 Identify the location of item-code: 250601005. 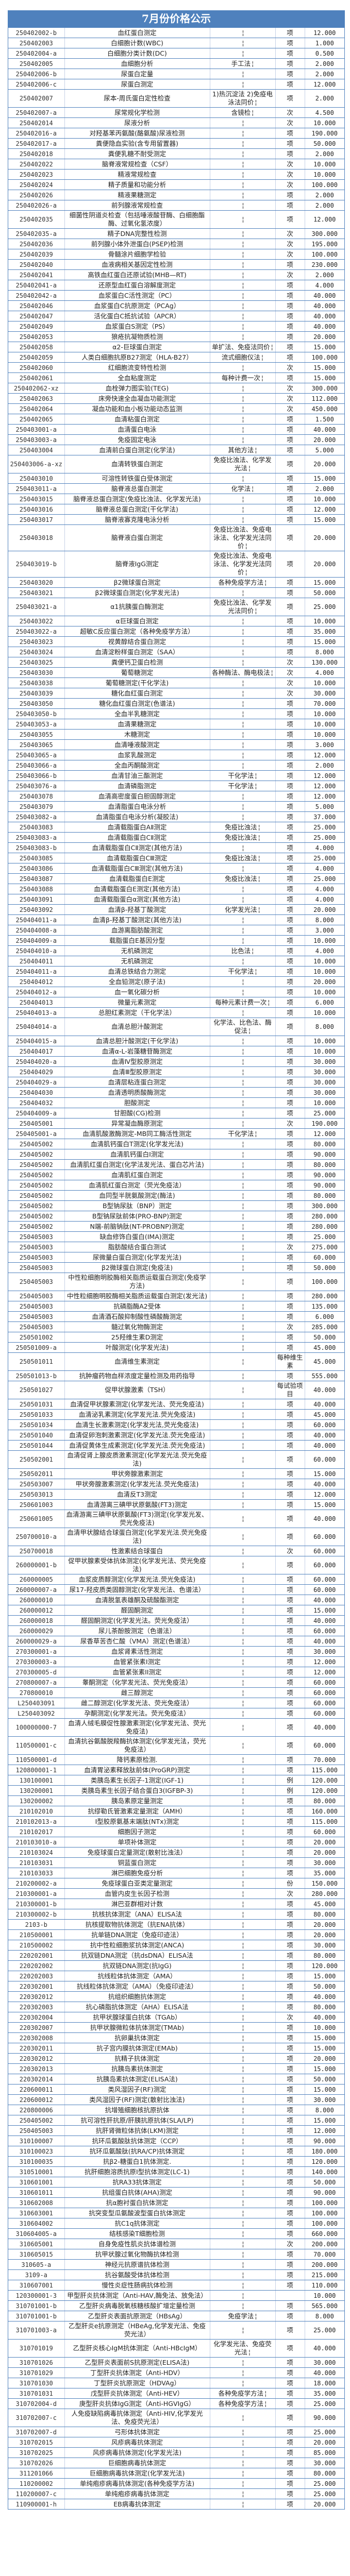
(36, 1519).